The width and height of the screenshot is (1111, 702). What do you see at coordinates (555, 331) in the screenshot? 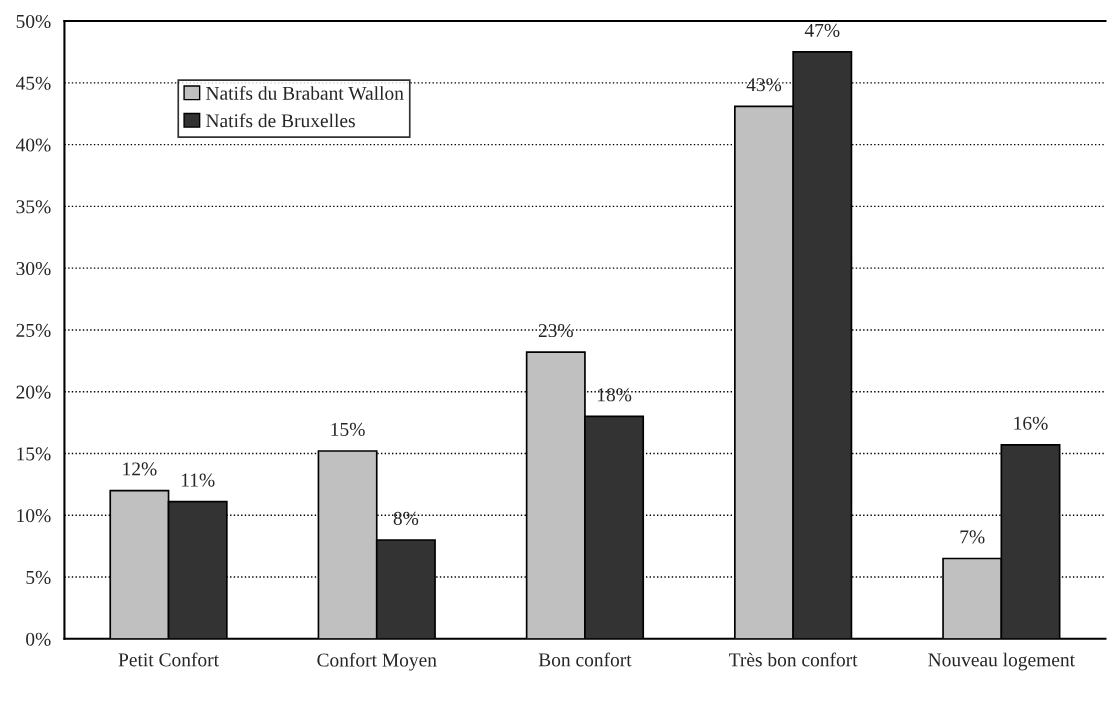
I see `data-label: 23%` at bounding box center [555, 331].